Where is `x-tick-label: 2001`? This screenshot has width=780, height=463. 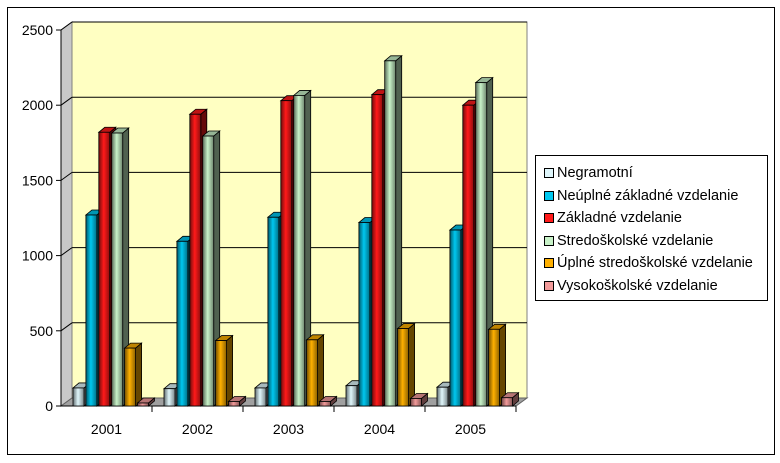
x-tick-label: 2001 is located at coordinates (106, 429).